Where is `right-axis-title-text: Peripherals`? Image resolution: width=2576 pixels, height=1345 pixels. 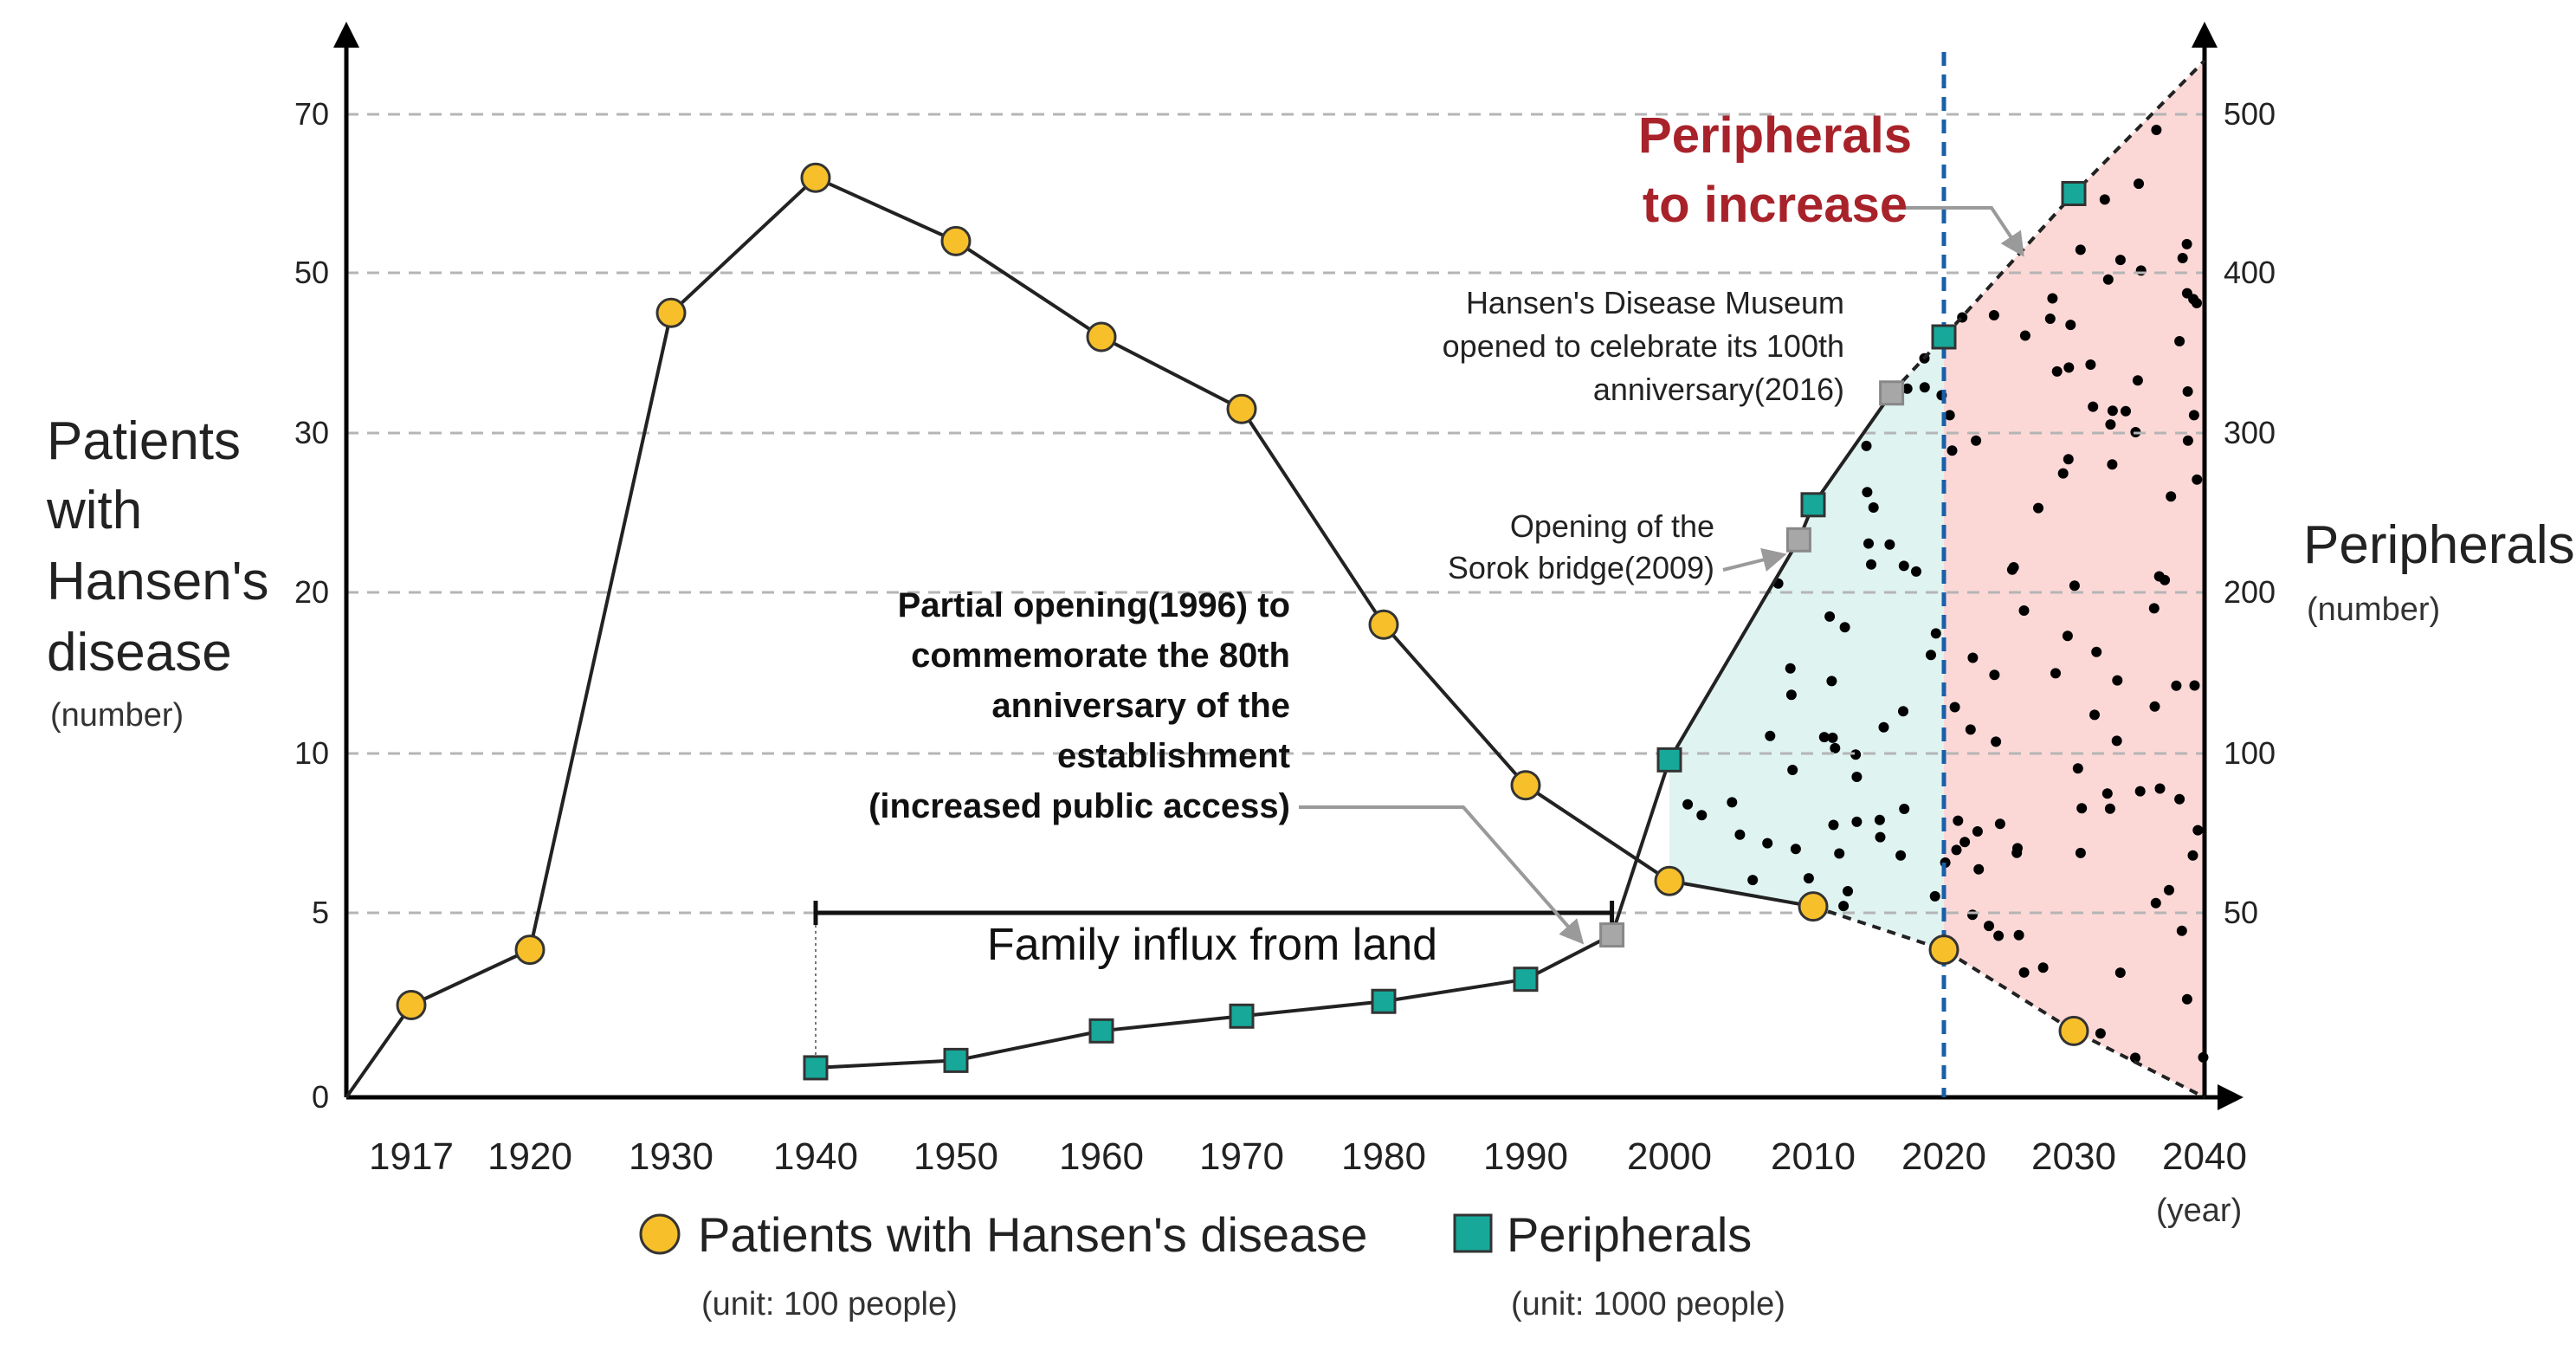 right-axis-title-text: Peripherals is located at coordinates (2439, 545).